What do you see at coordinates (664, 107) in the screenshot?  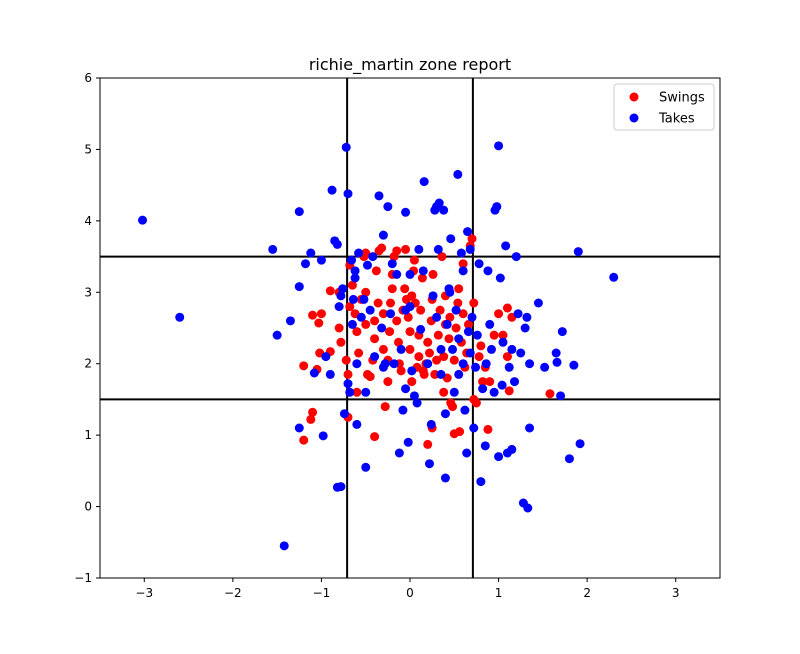 I see `legend: Swings Takes` at bounding box center [664, 107].